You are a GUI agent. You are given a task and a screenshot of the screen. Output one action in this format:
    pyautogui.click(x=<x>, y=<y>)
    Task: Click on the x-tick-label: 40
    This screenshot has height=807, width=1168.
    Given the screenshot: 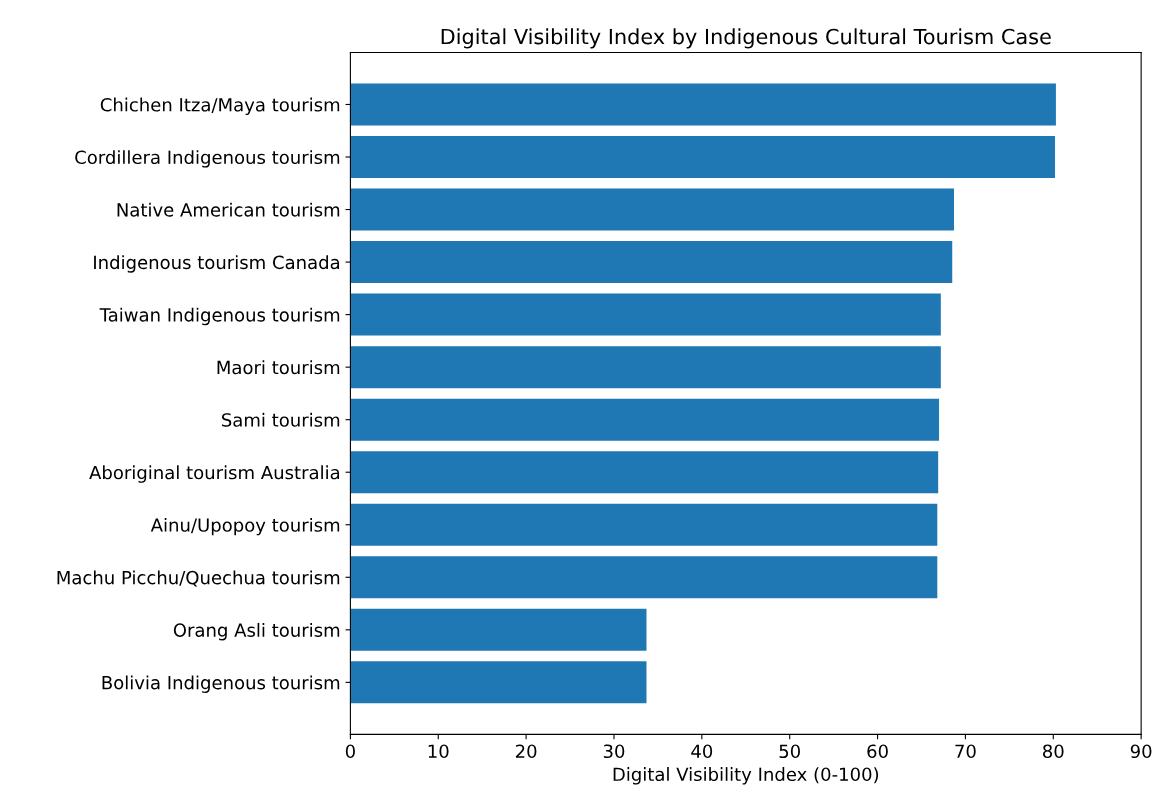 What is the action you would take?
    pyautogui.click(x=702, y=751)
    